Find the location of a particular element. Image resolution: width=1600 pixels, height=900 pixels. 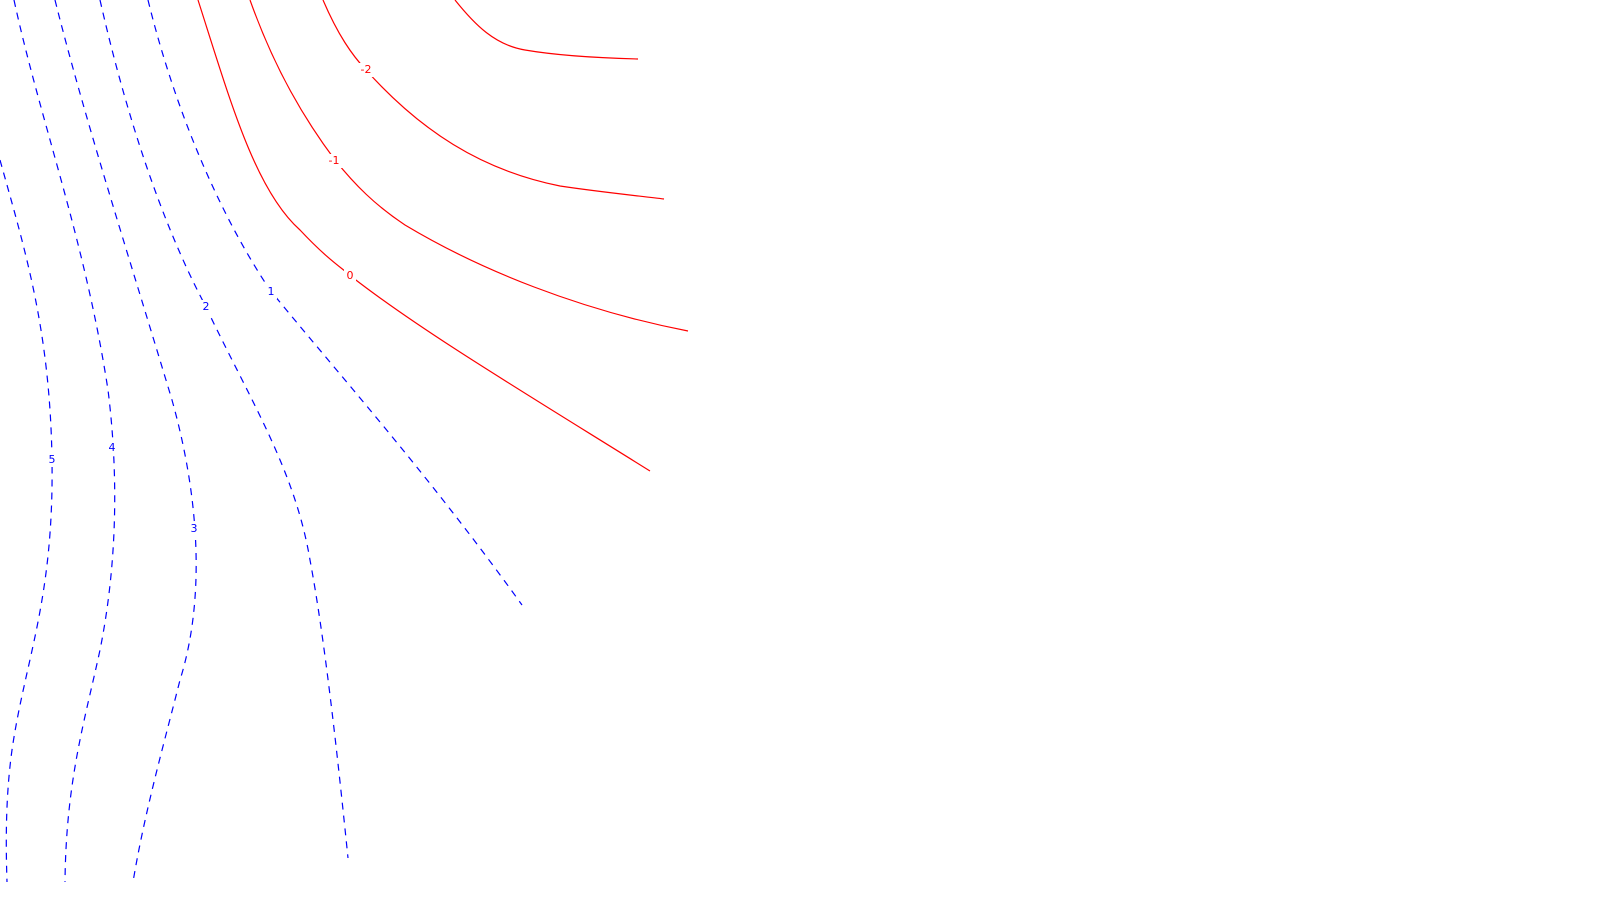

contour-label-2: 2 is located at coordinates (206, 306).